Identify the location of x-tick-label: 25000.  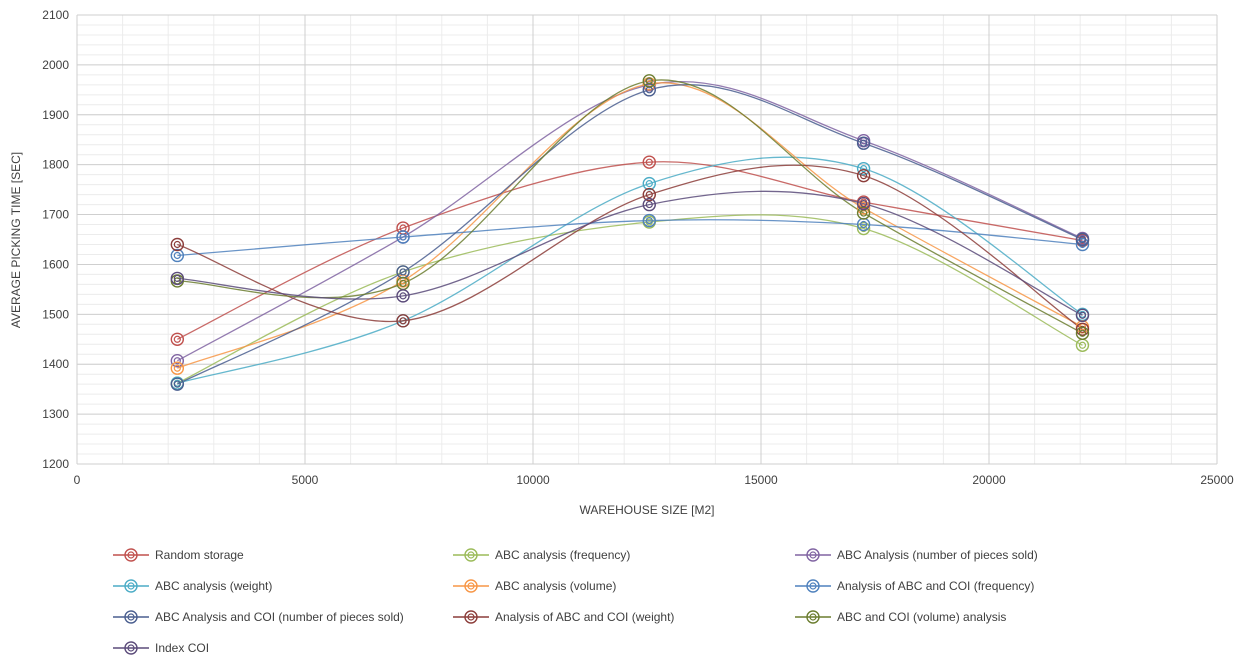
(1217, 480).